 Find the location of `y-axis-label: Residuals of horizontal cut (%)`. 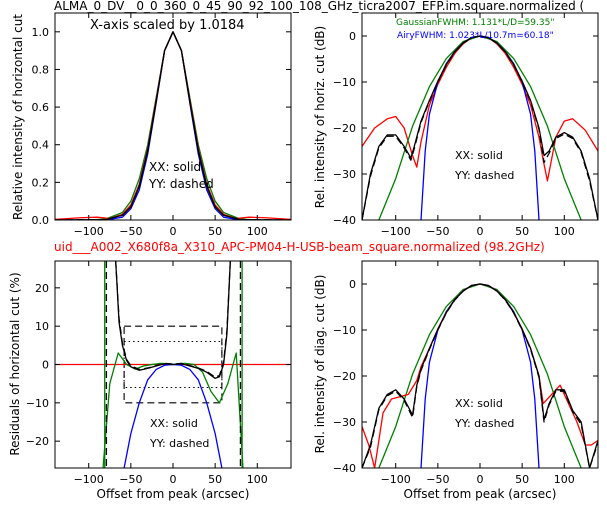

y-axis-label: Residuals of horizontal cut (%) is located at coordinates (15, 363).